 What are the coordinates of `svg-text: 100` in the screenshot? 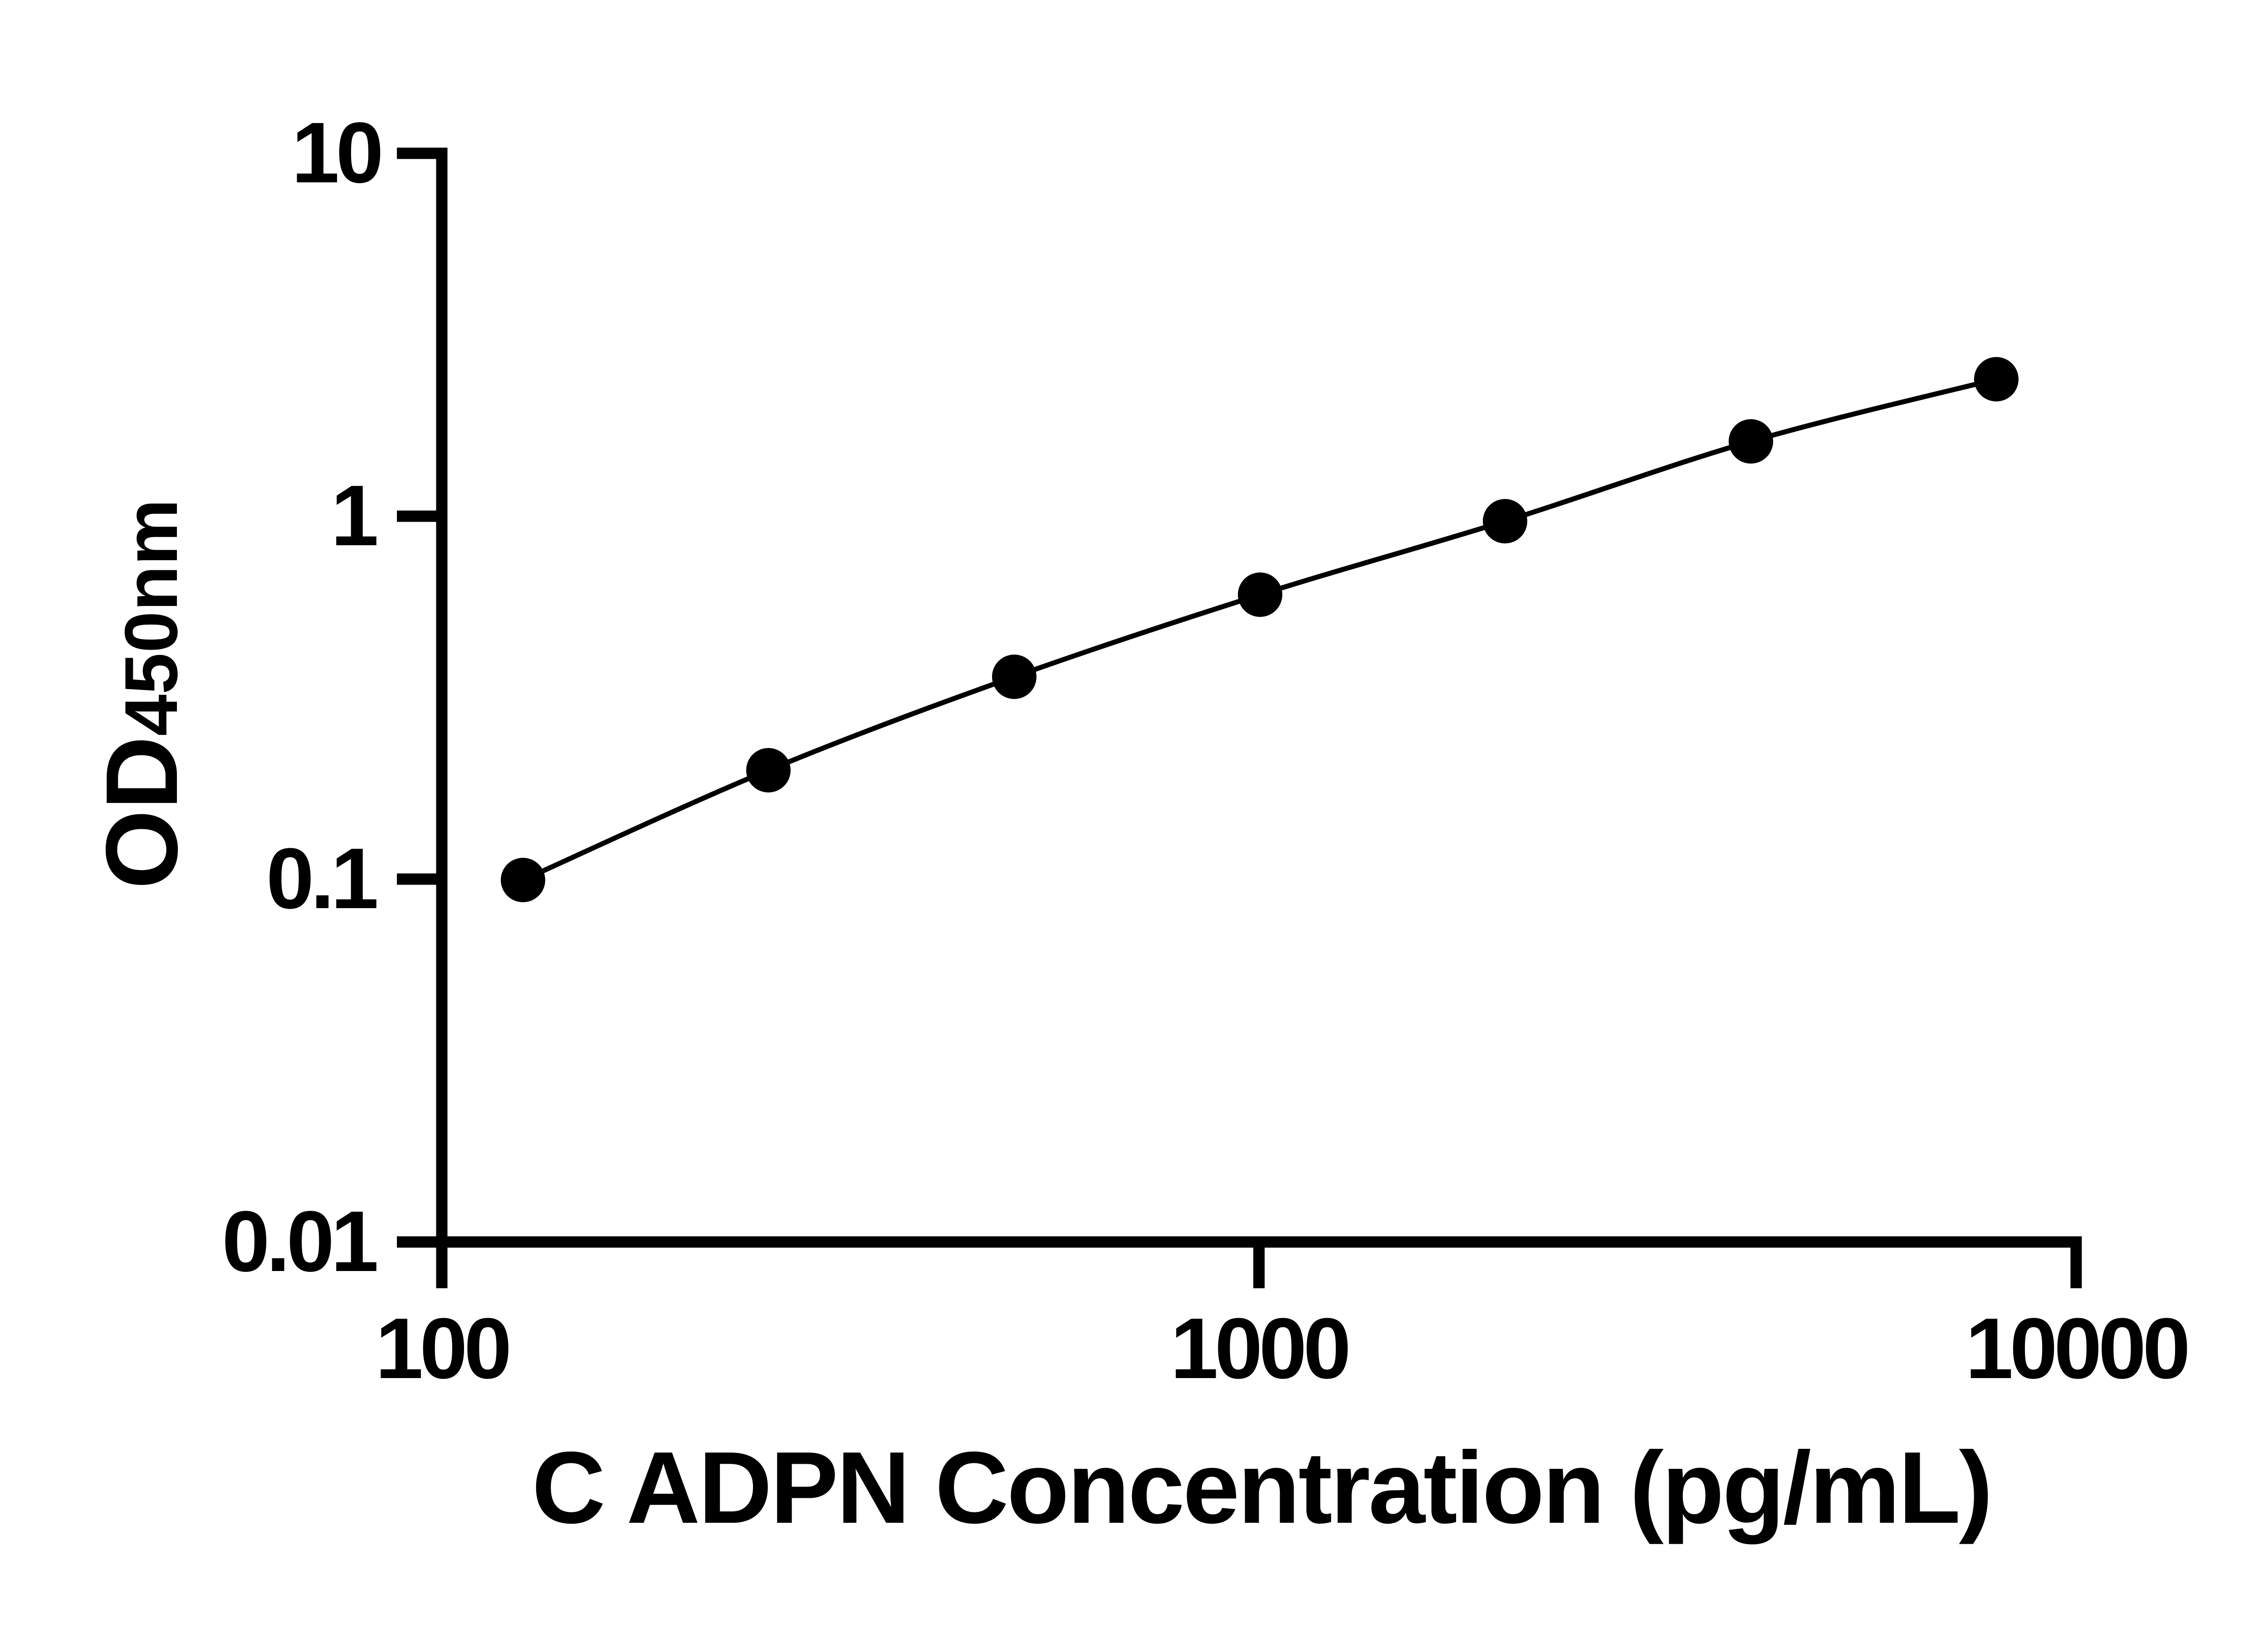 It's located at (442, 1349).